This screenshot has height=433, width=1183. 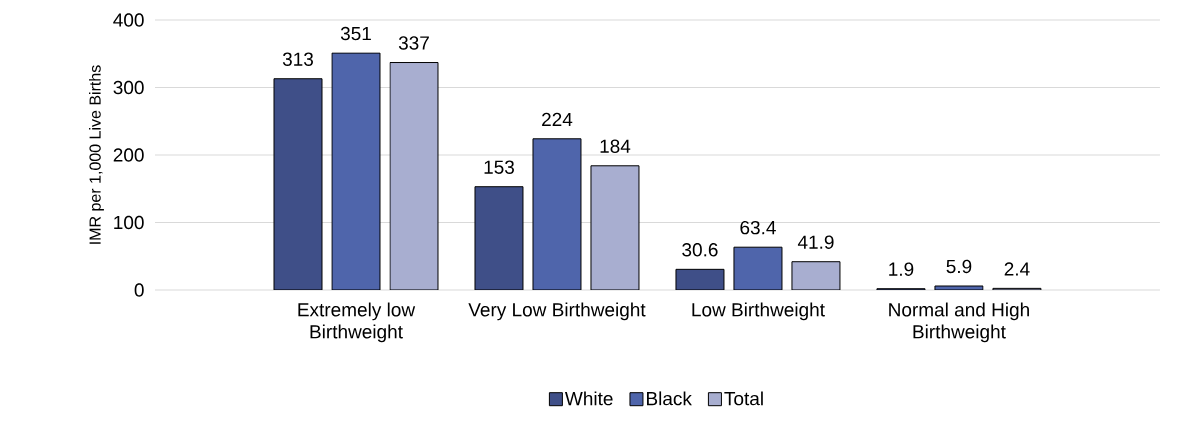 What do you see at coordinates (413, 43) in the screenshot?
I see `data-label: 337` at bounding box center [413, 43].